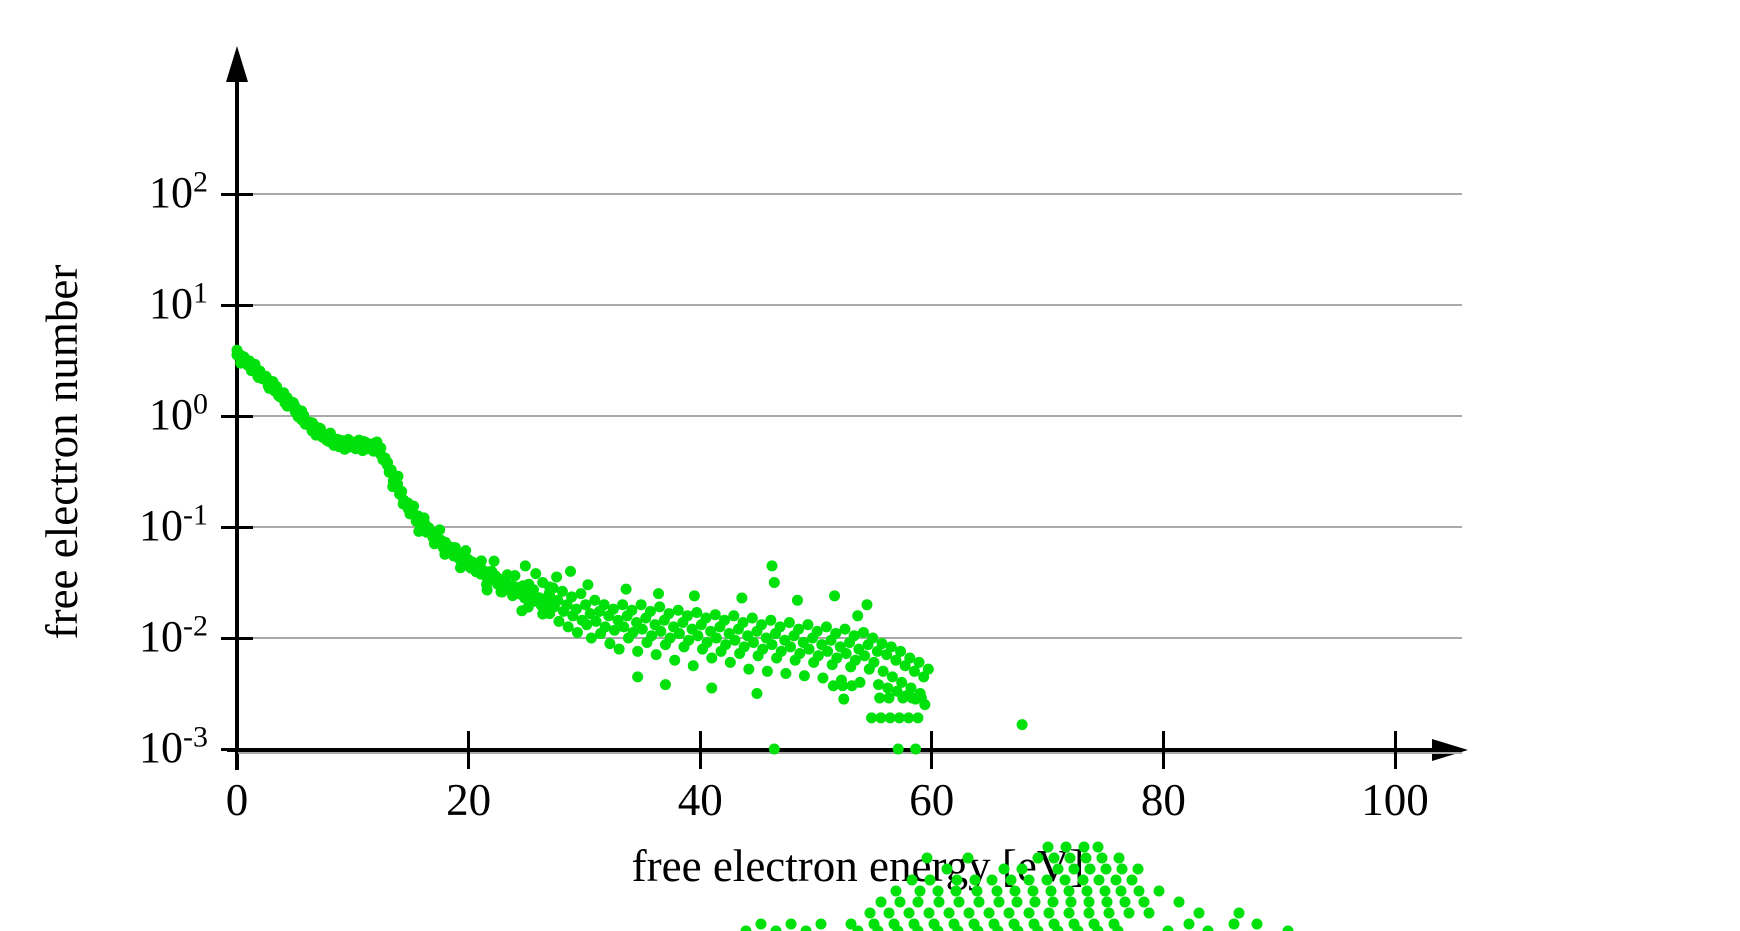 The height and width of the screenshot is (931, 1740). Describe the element at coordinates (173, 524) in the screenshot. I see `y-tick-label: 10⁻¹` at that location.